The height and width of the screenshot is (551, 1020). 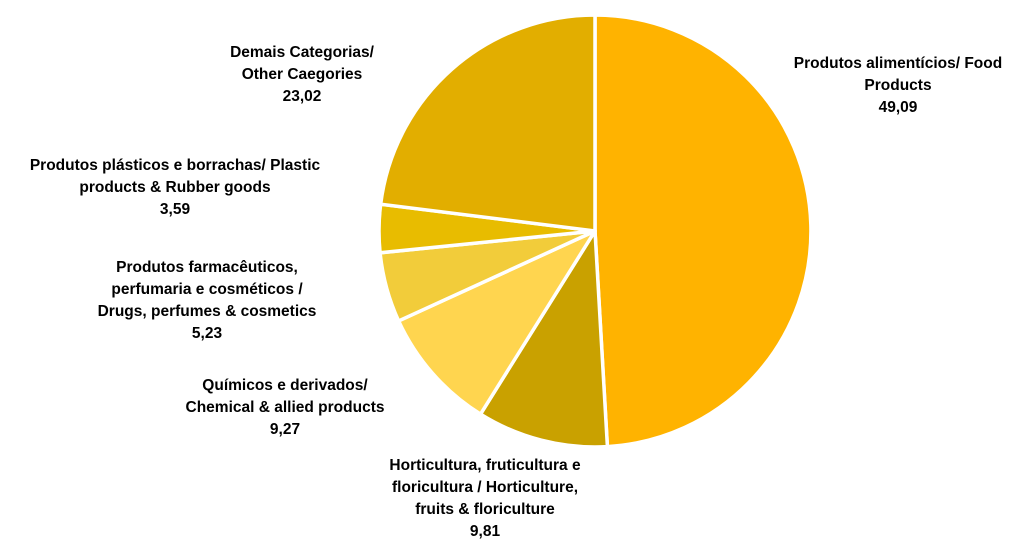 What do you see at coordinates (898, 63) in the screenshot?
I see `slice-category-label: Produtos alimentícios/ Food` at bounding box center [898, 63].